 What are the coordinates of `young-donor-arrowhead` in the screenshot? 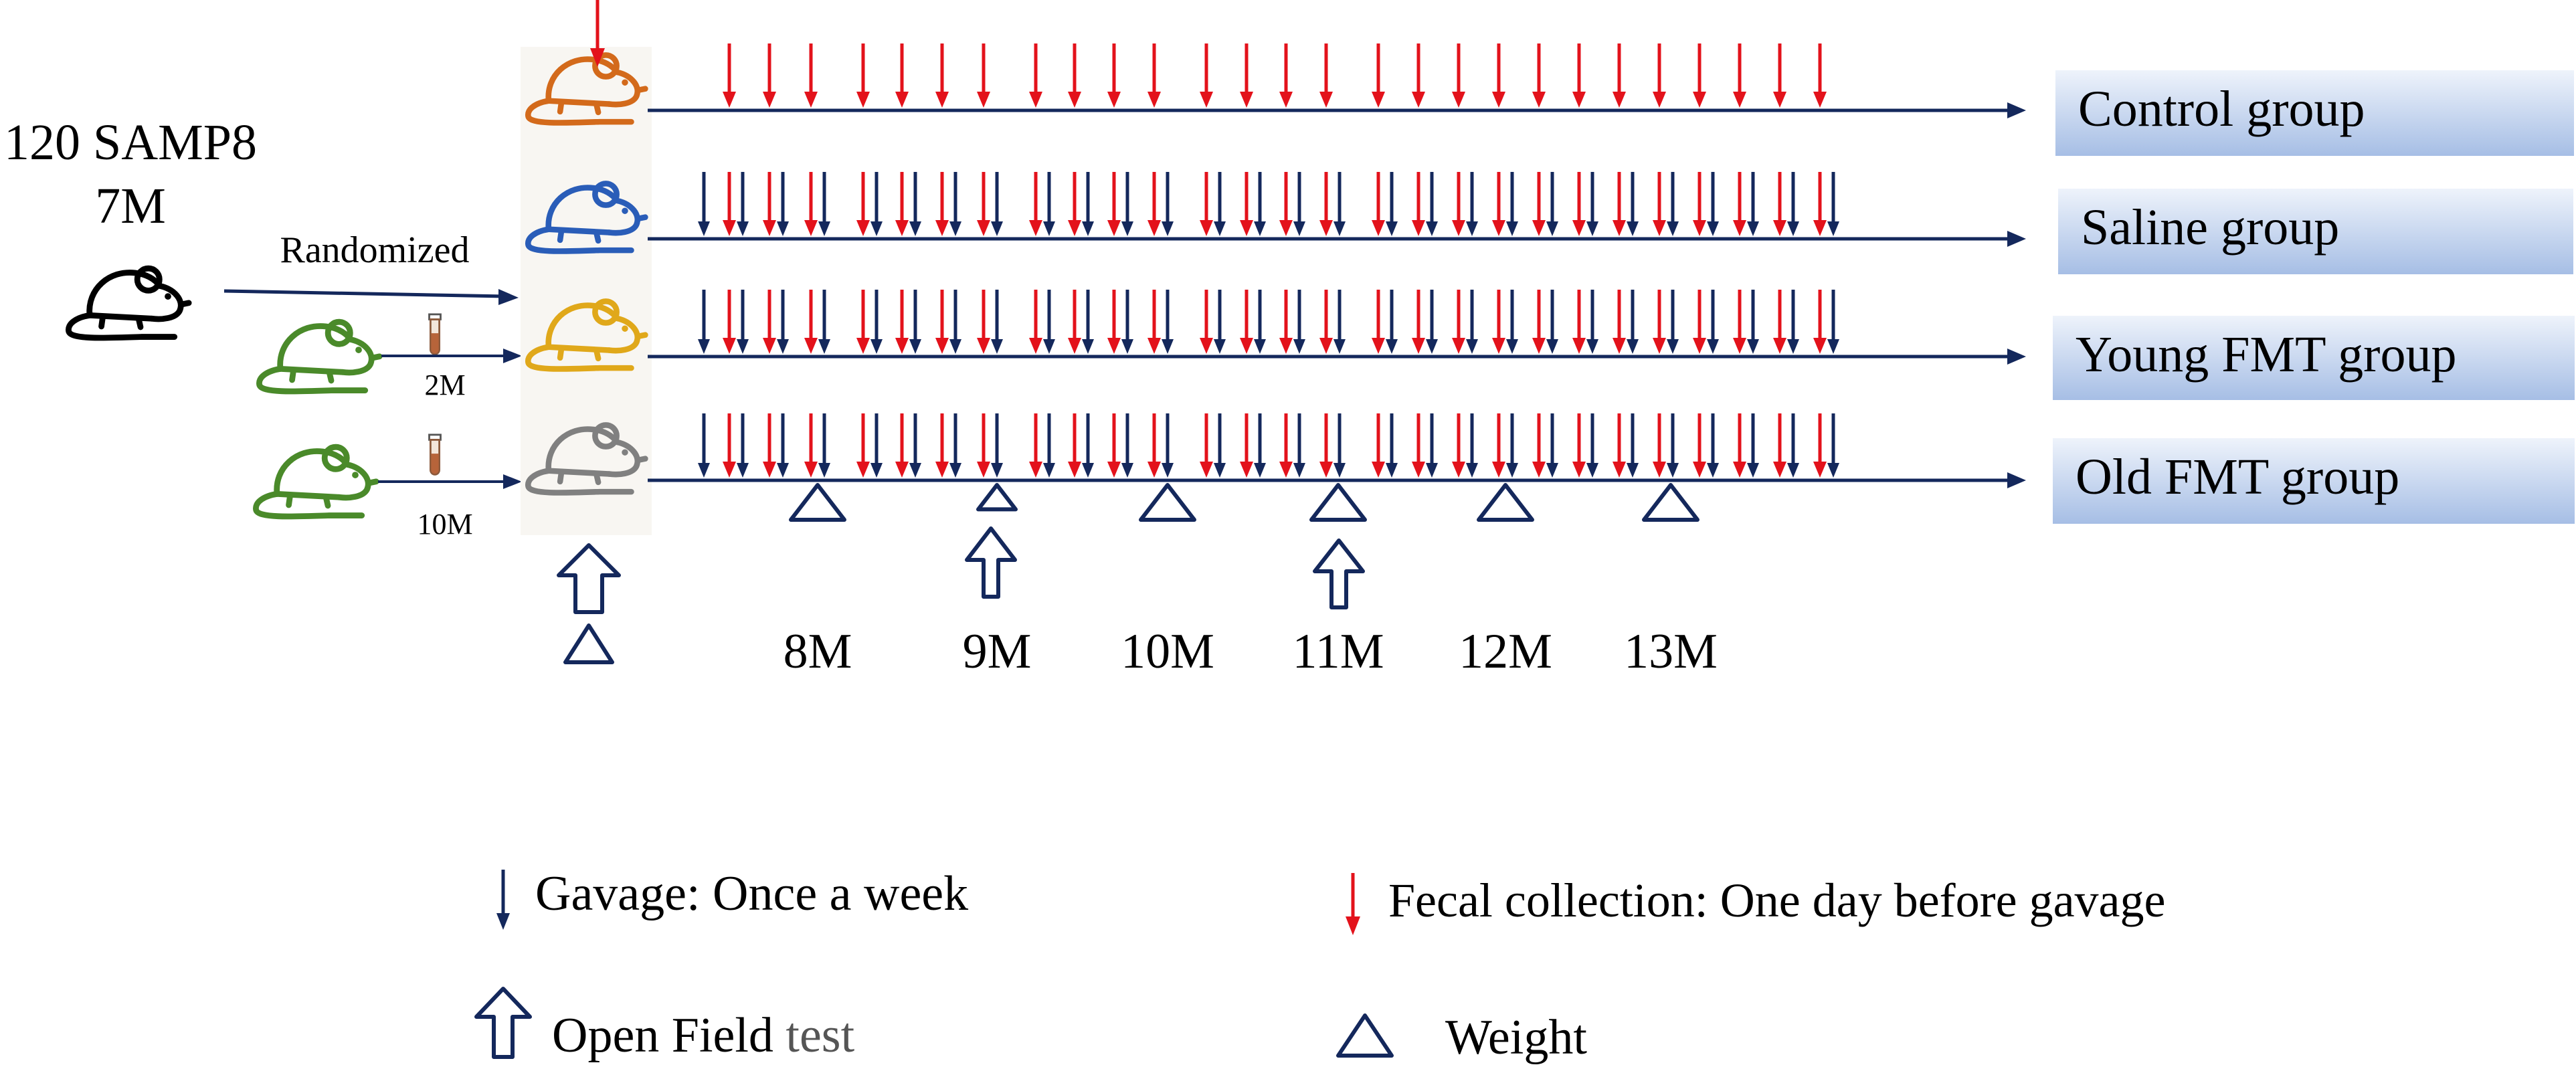 It's located at (512, 356).